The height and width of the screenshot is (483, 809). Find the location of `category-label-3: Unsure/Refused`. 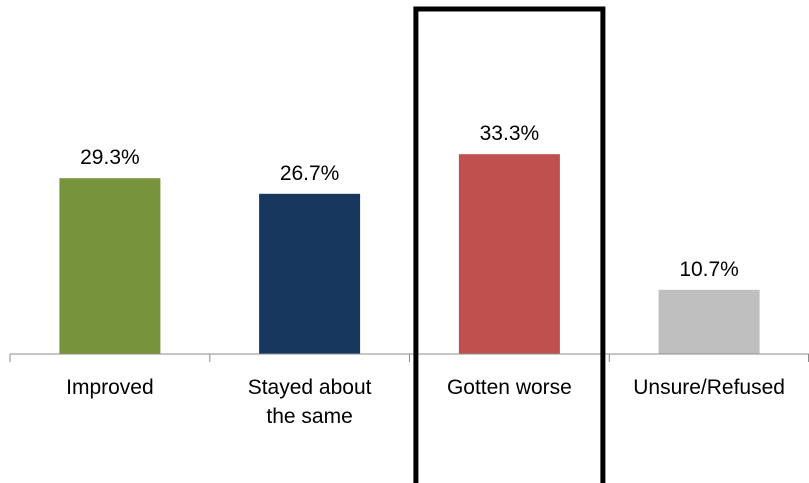

category-label-3: Unsure/Refused is located at coordinates (709, 387).